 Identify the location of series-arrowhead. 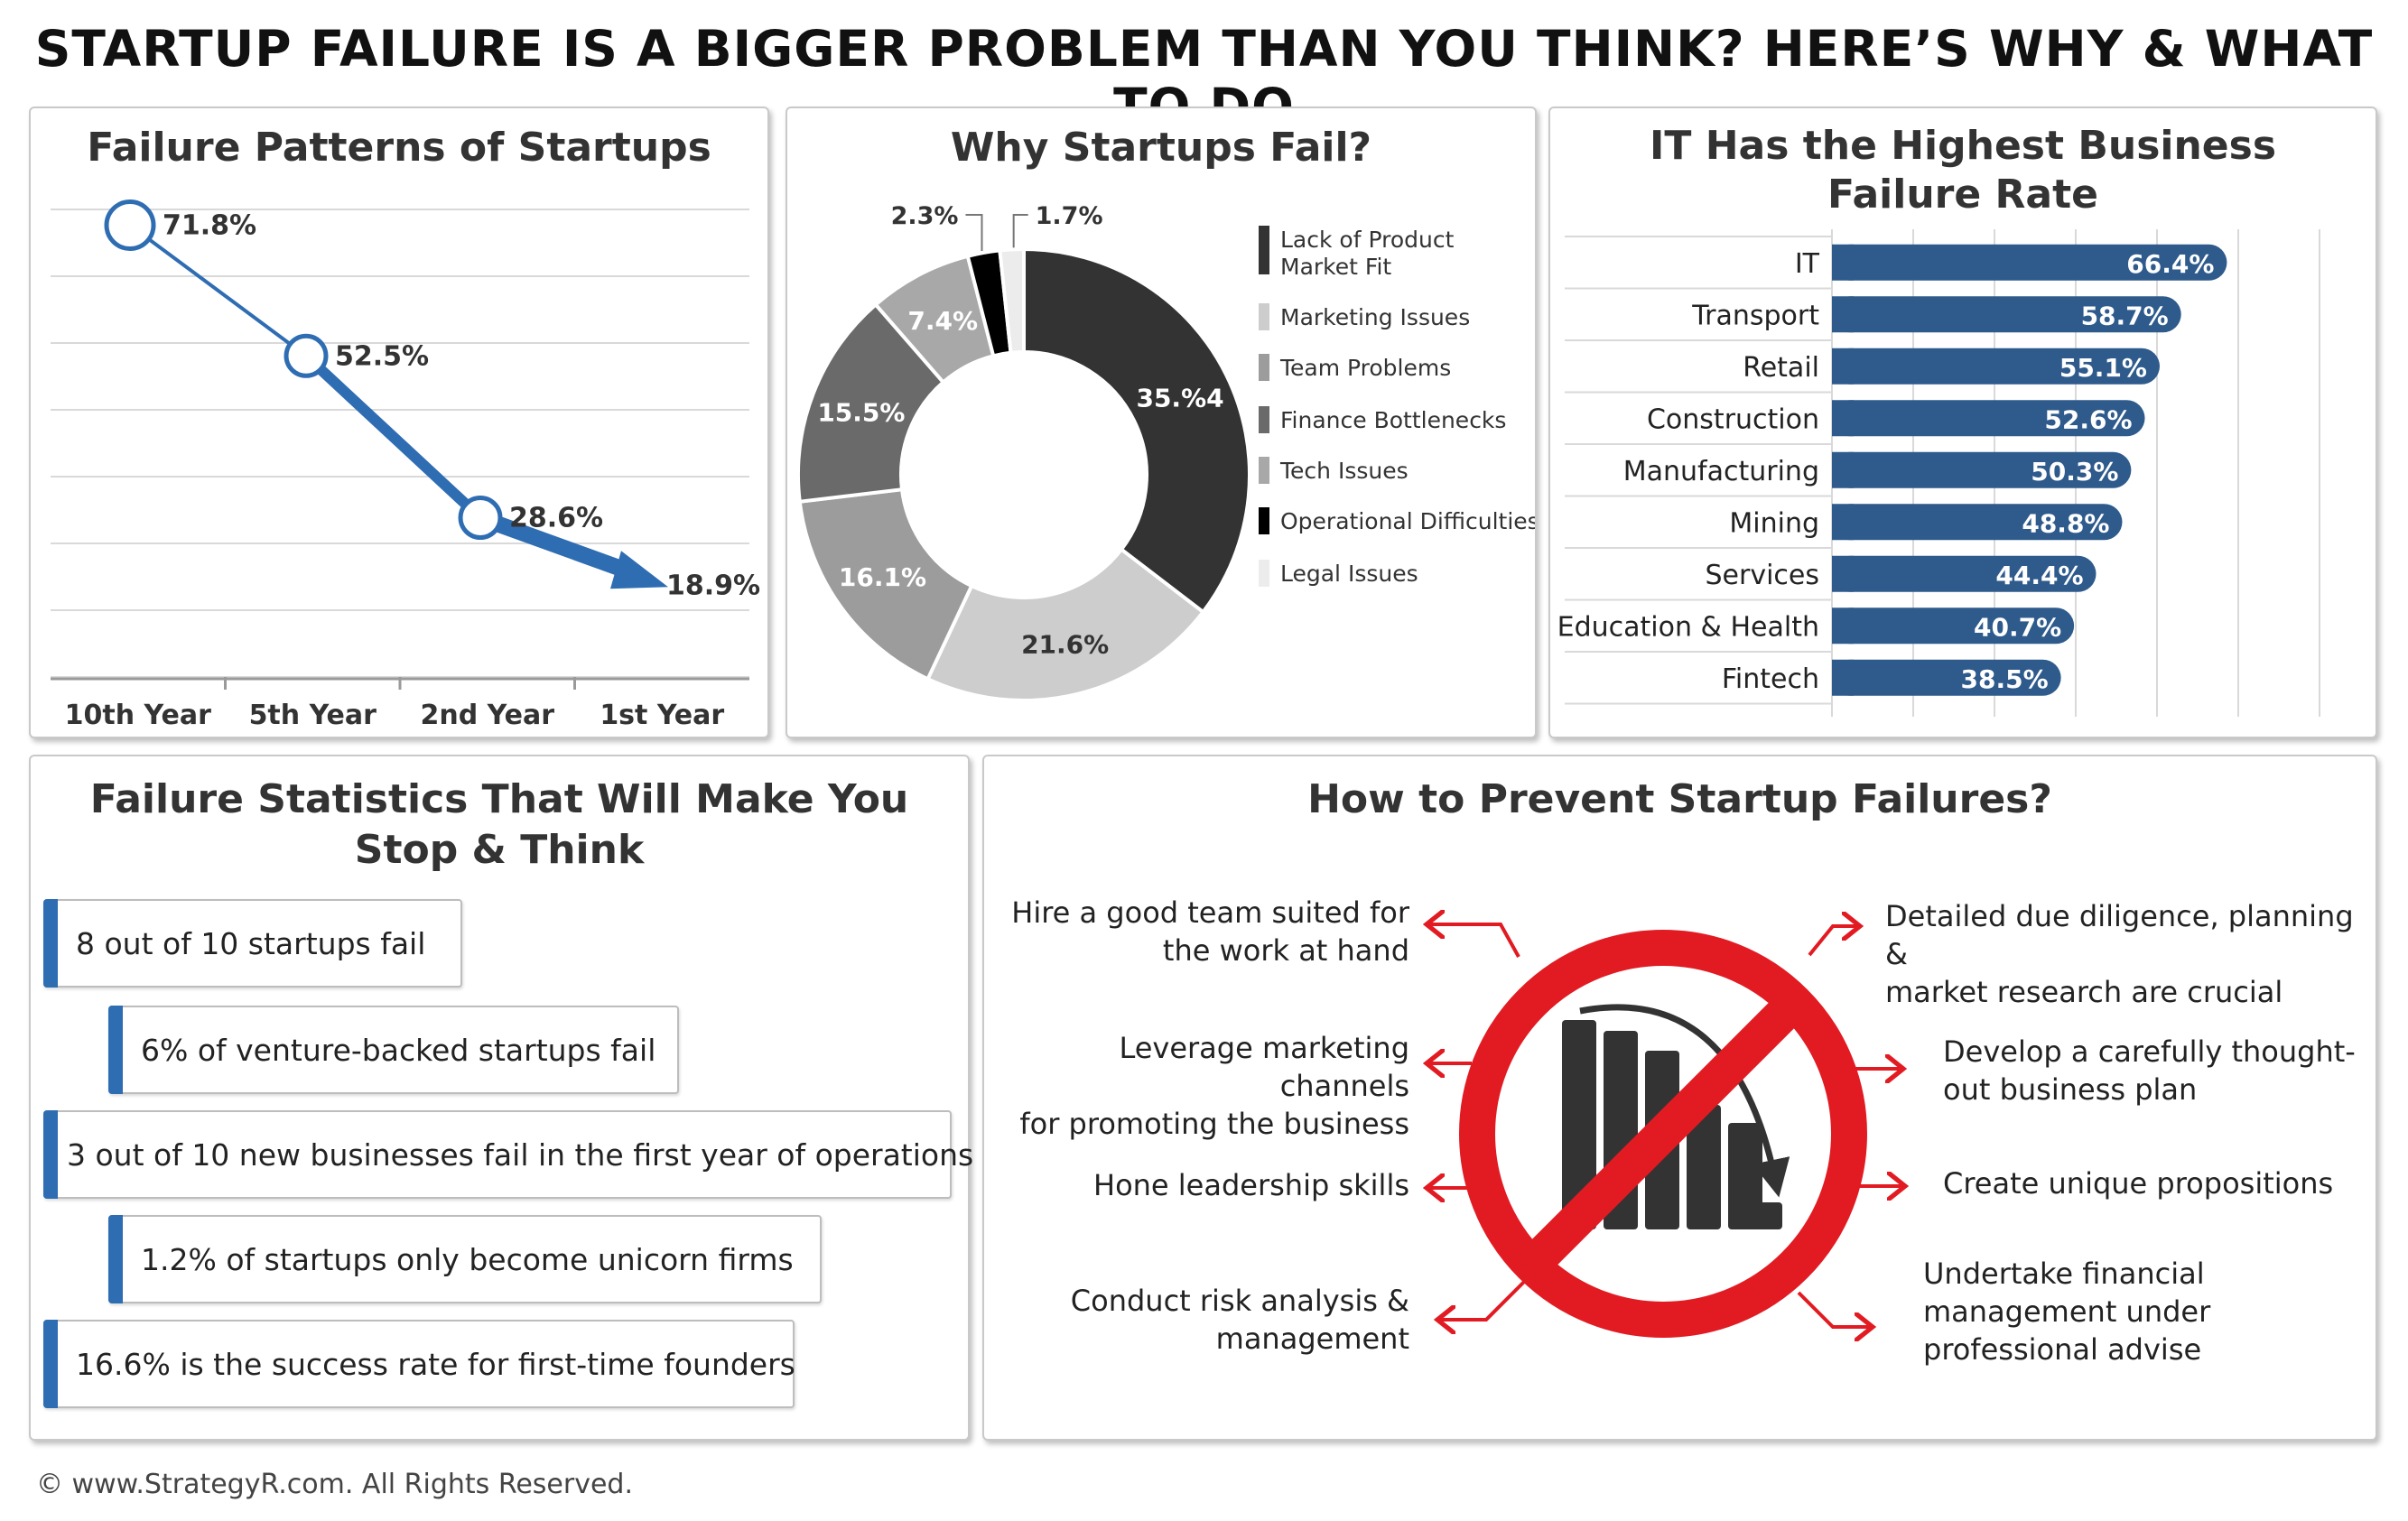
(639, 570).